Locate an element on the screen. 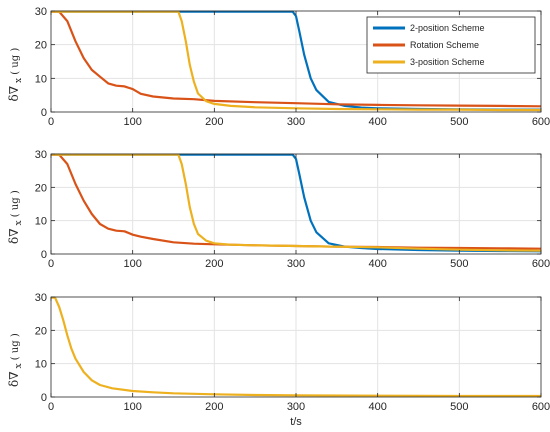 Image resolution: width=550 pixels, height=432 pixels. legend-label: Rotation Scheme is located at coordinates (444, 45).